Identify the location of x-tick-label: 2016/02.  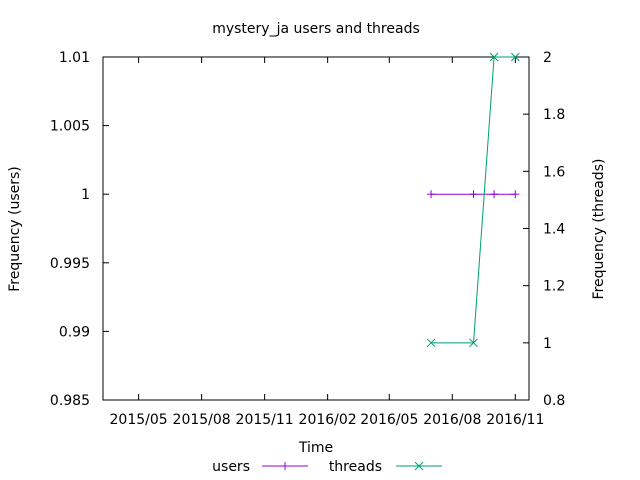
(328, 420).